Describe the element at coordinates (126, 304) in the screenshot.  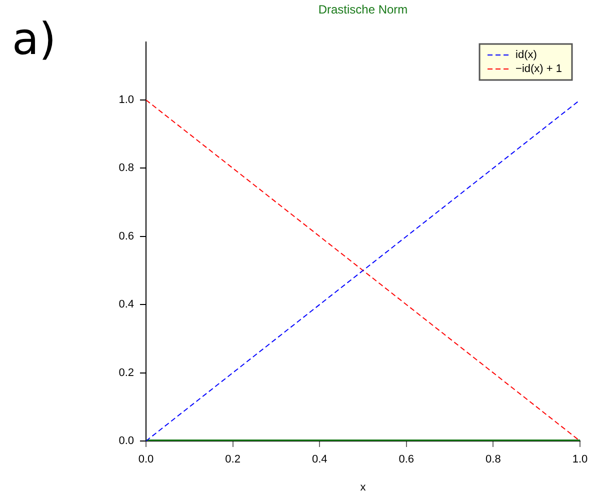
I see `y-tick-label: 0.4` at that location.